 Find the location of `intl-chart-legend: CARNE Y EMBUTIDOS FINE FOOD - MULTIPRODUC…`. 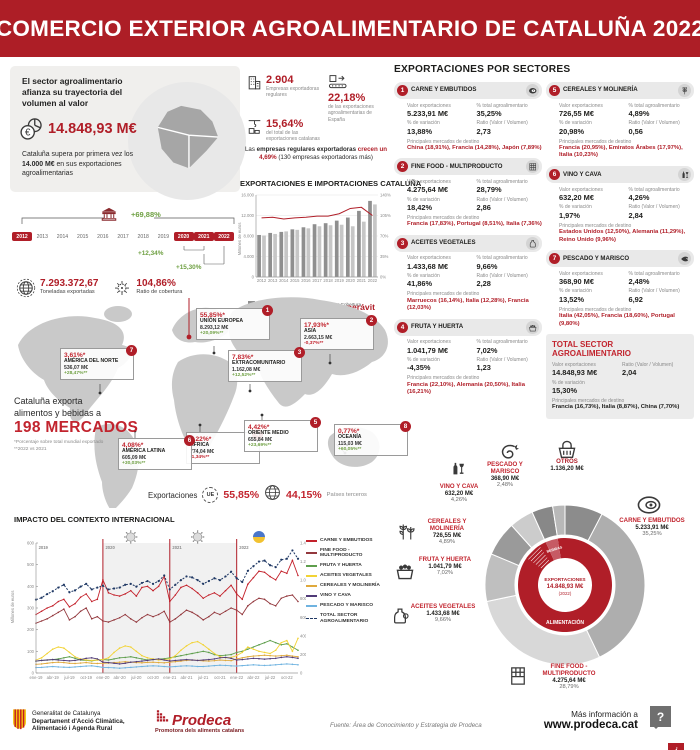

intl-chart-legend: CARNE Y EMBUTIDOS FINE FOOD - MULTIPRODUC… is located at coordinates (349, 583).